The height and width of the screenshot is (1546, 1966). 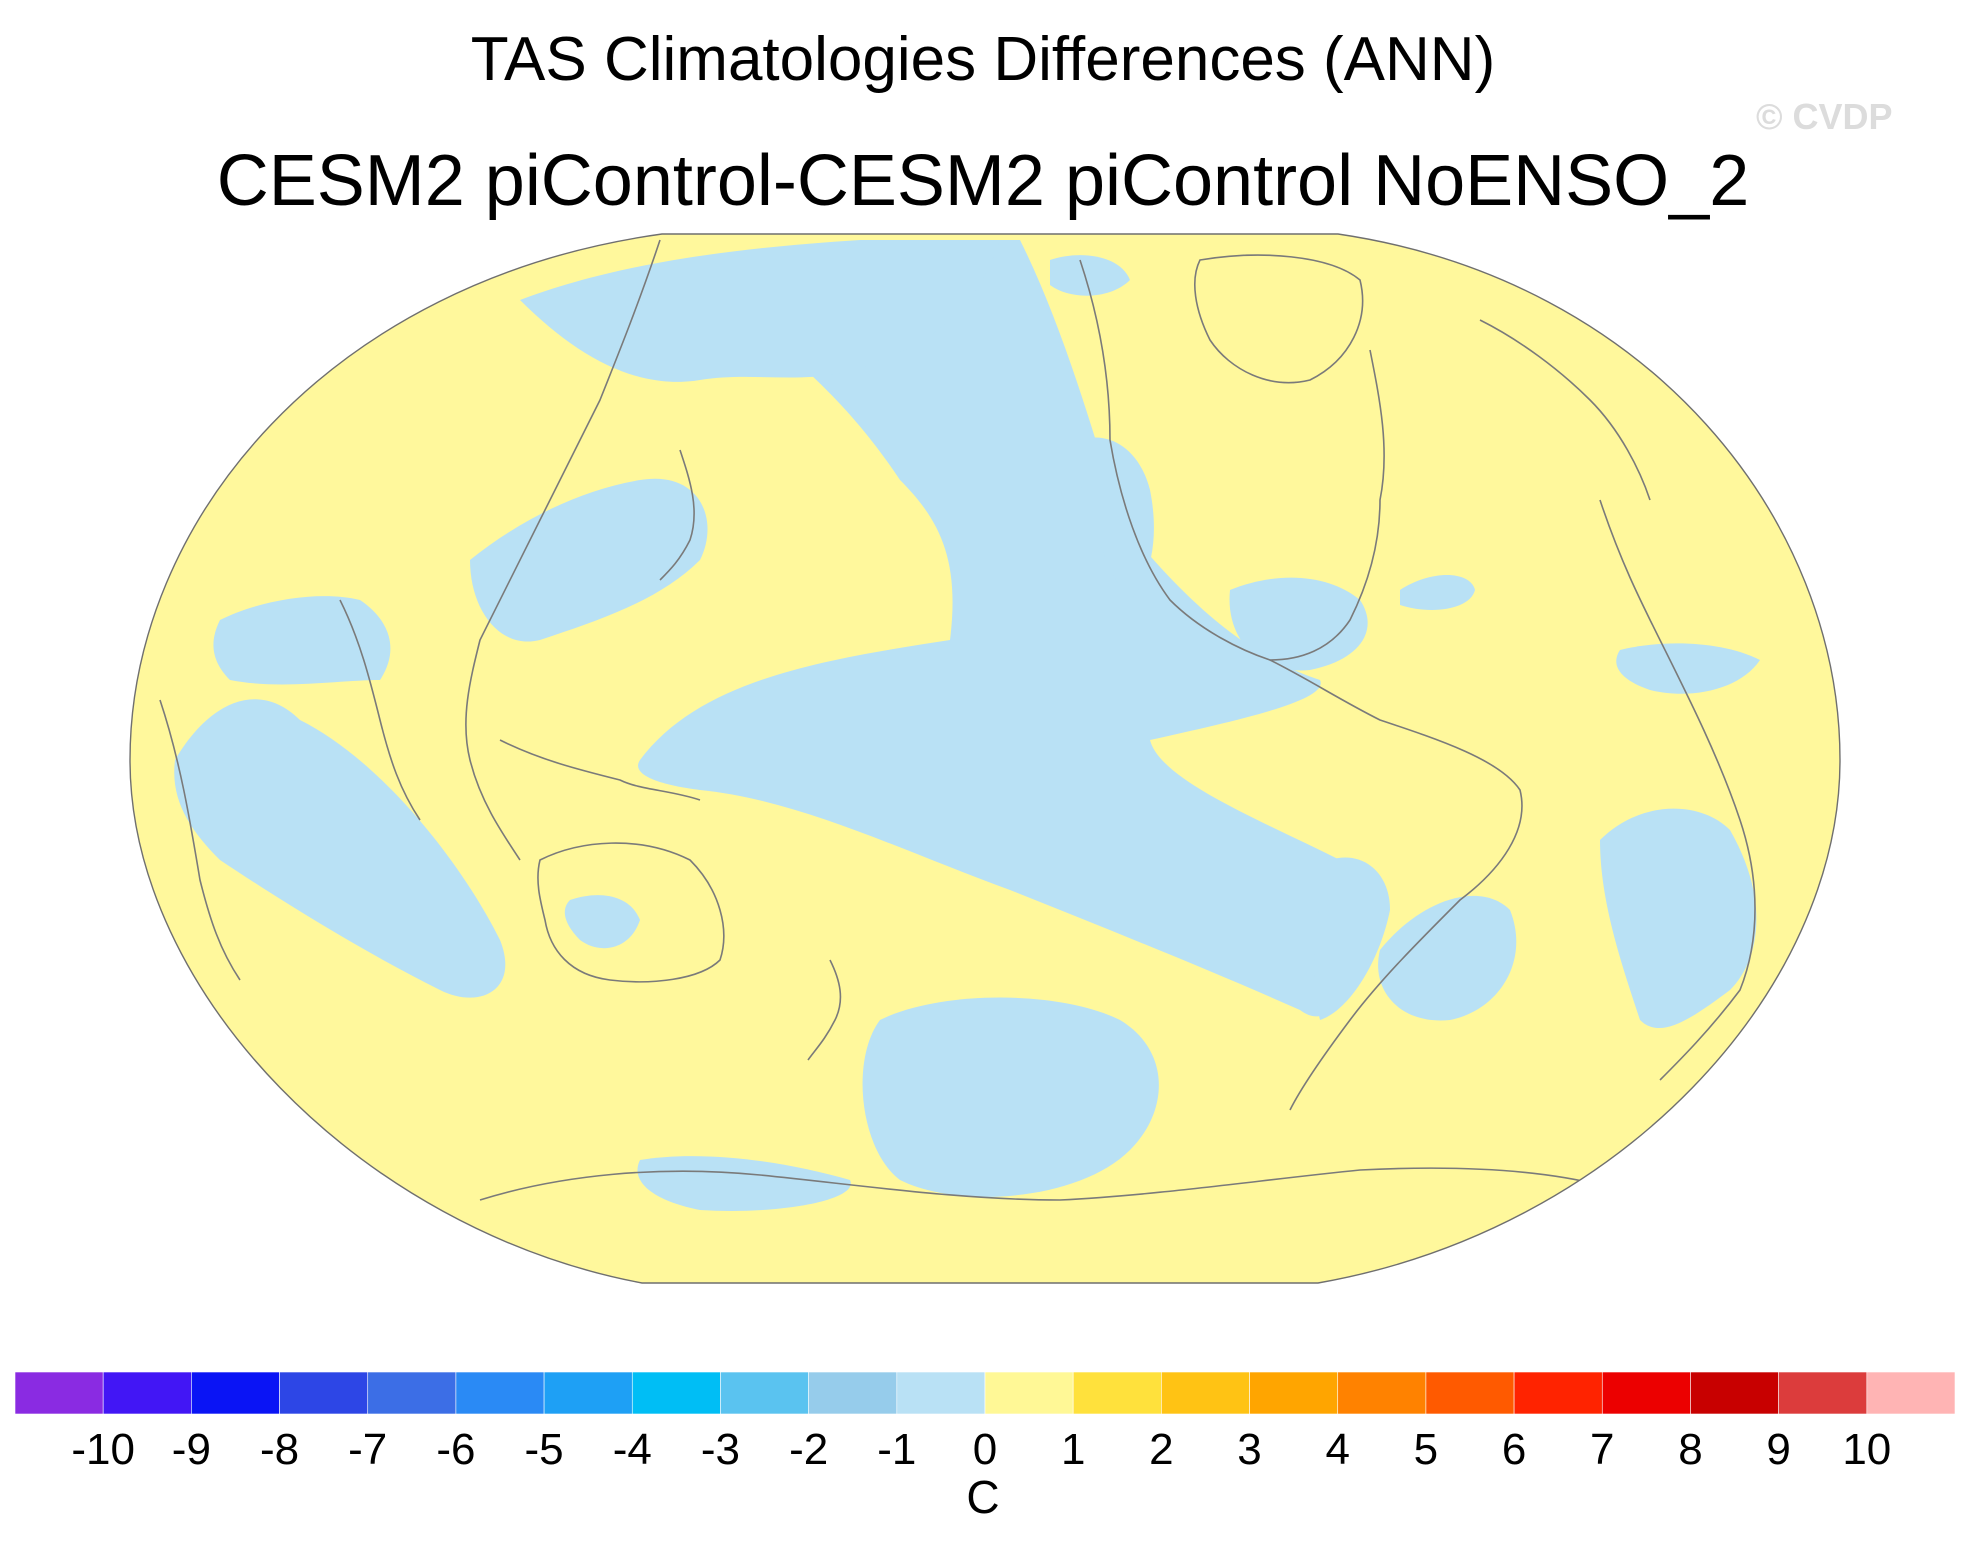 I want to click on new-zealand-coastline, so click(x=824, y=1010).